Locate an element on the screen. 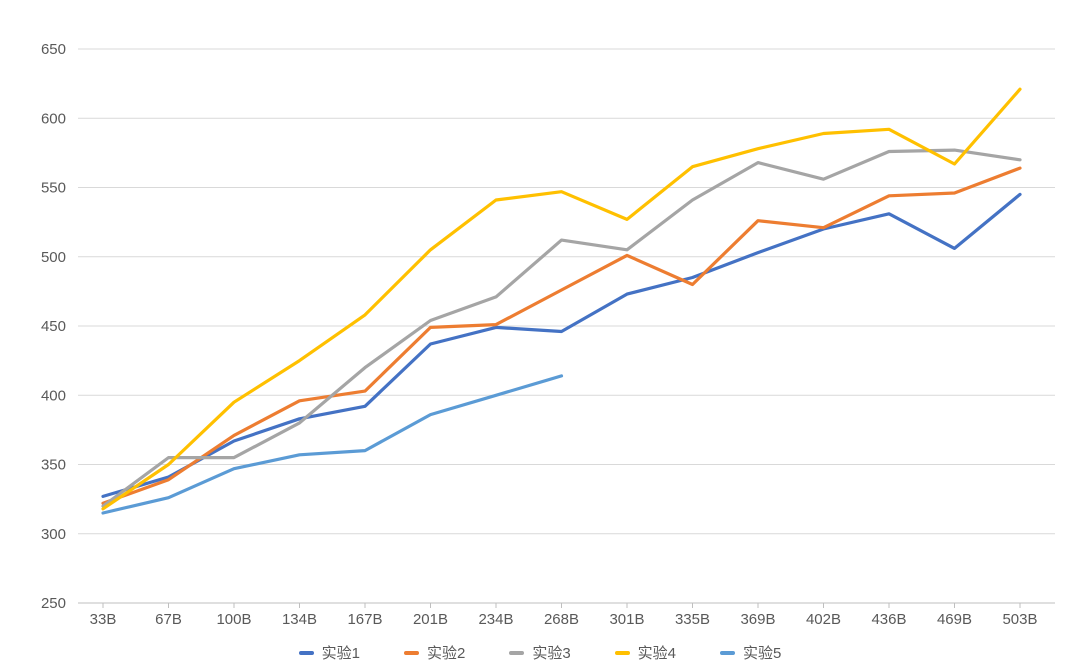 The height and width of the screenshot is (669, 1080). x-tick-label: 436B is located at coordinates (888, 619).